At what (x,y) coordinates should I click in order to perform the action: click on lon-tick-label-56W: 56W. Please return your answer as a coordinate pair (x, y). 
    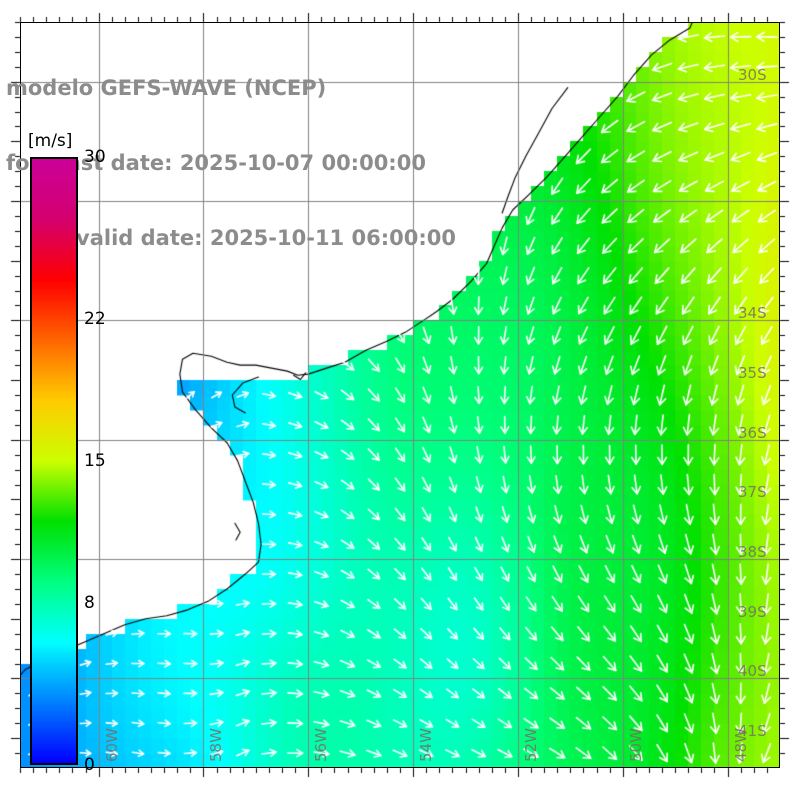
    Looking at the image, I should click on (321, 745).